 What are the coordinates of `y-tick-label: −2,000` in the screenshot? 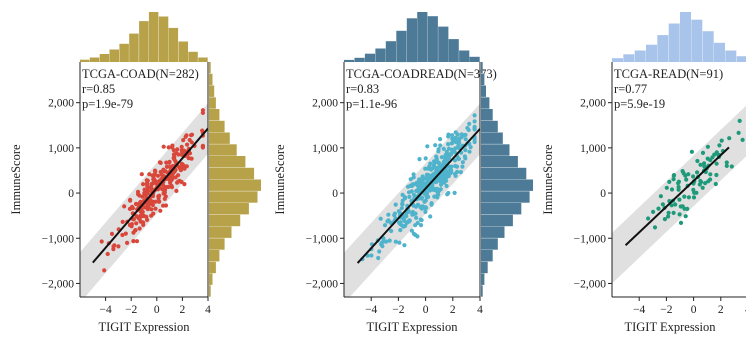 It's located at (58, 284).